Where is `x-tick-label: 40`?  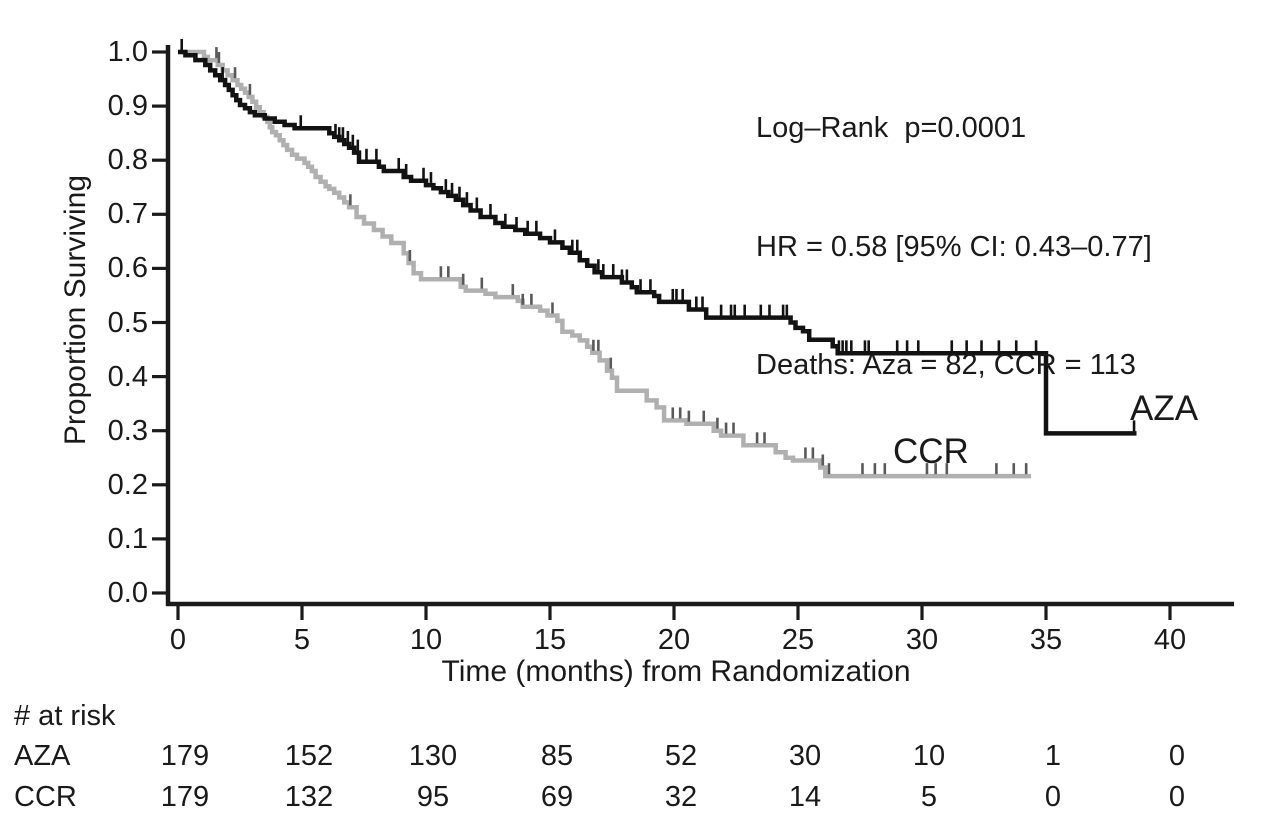
x-tick-label: 40 is located at coordinates (1170, 640).